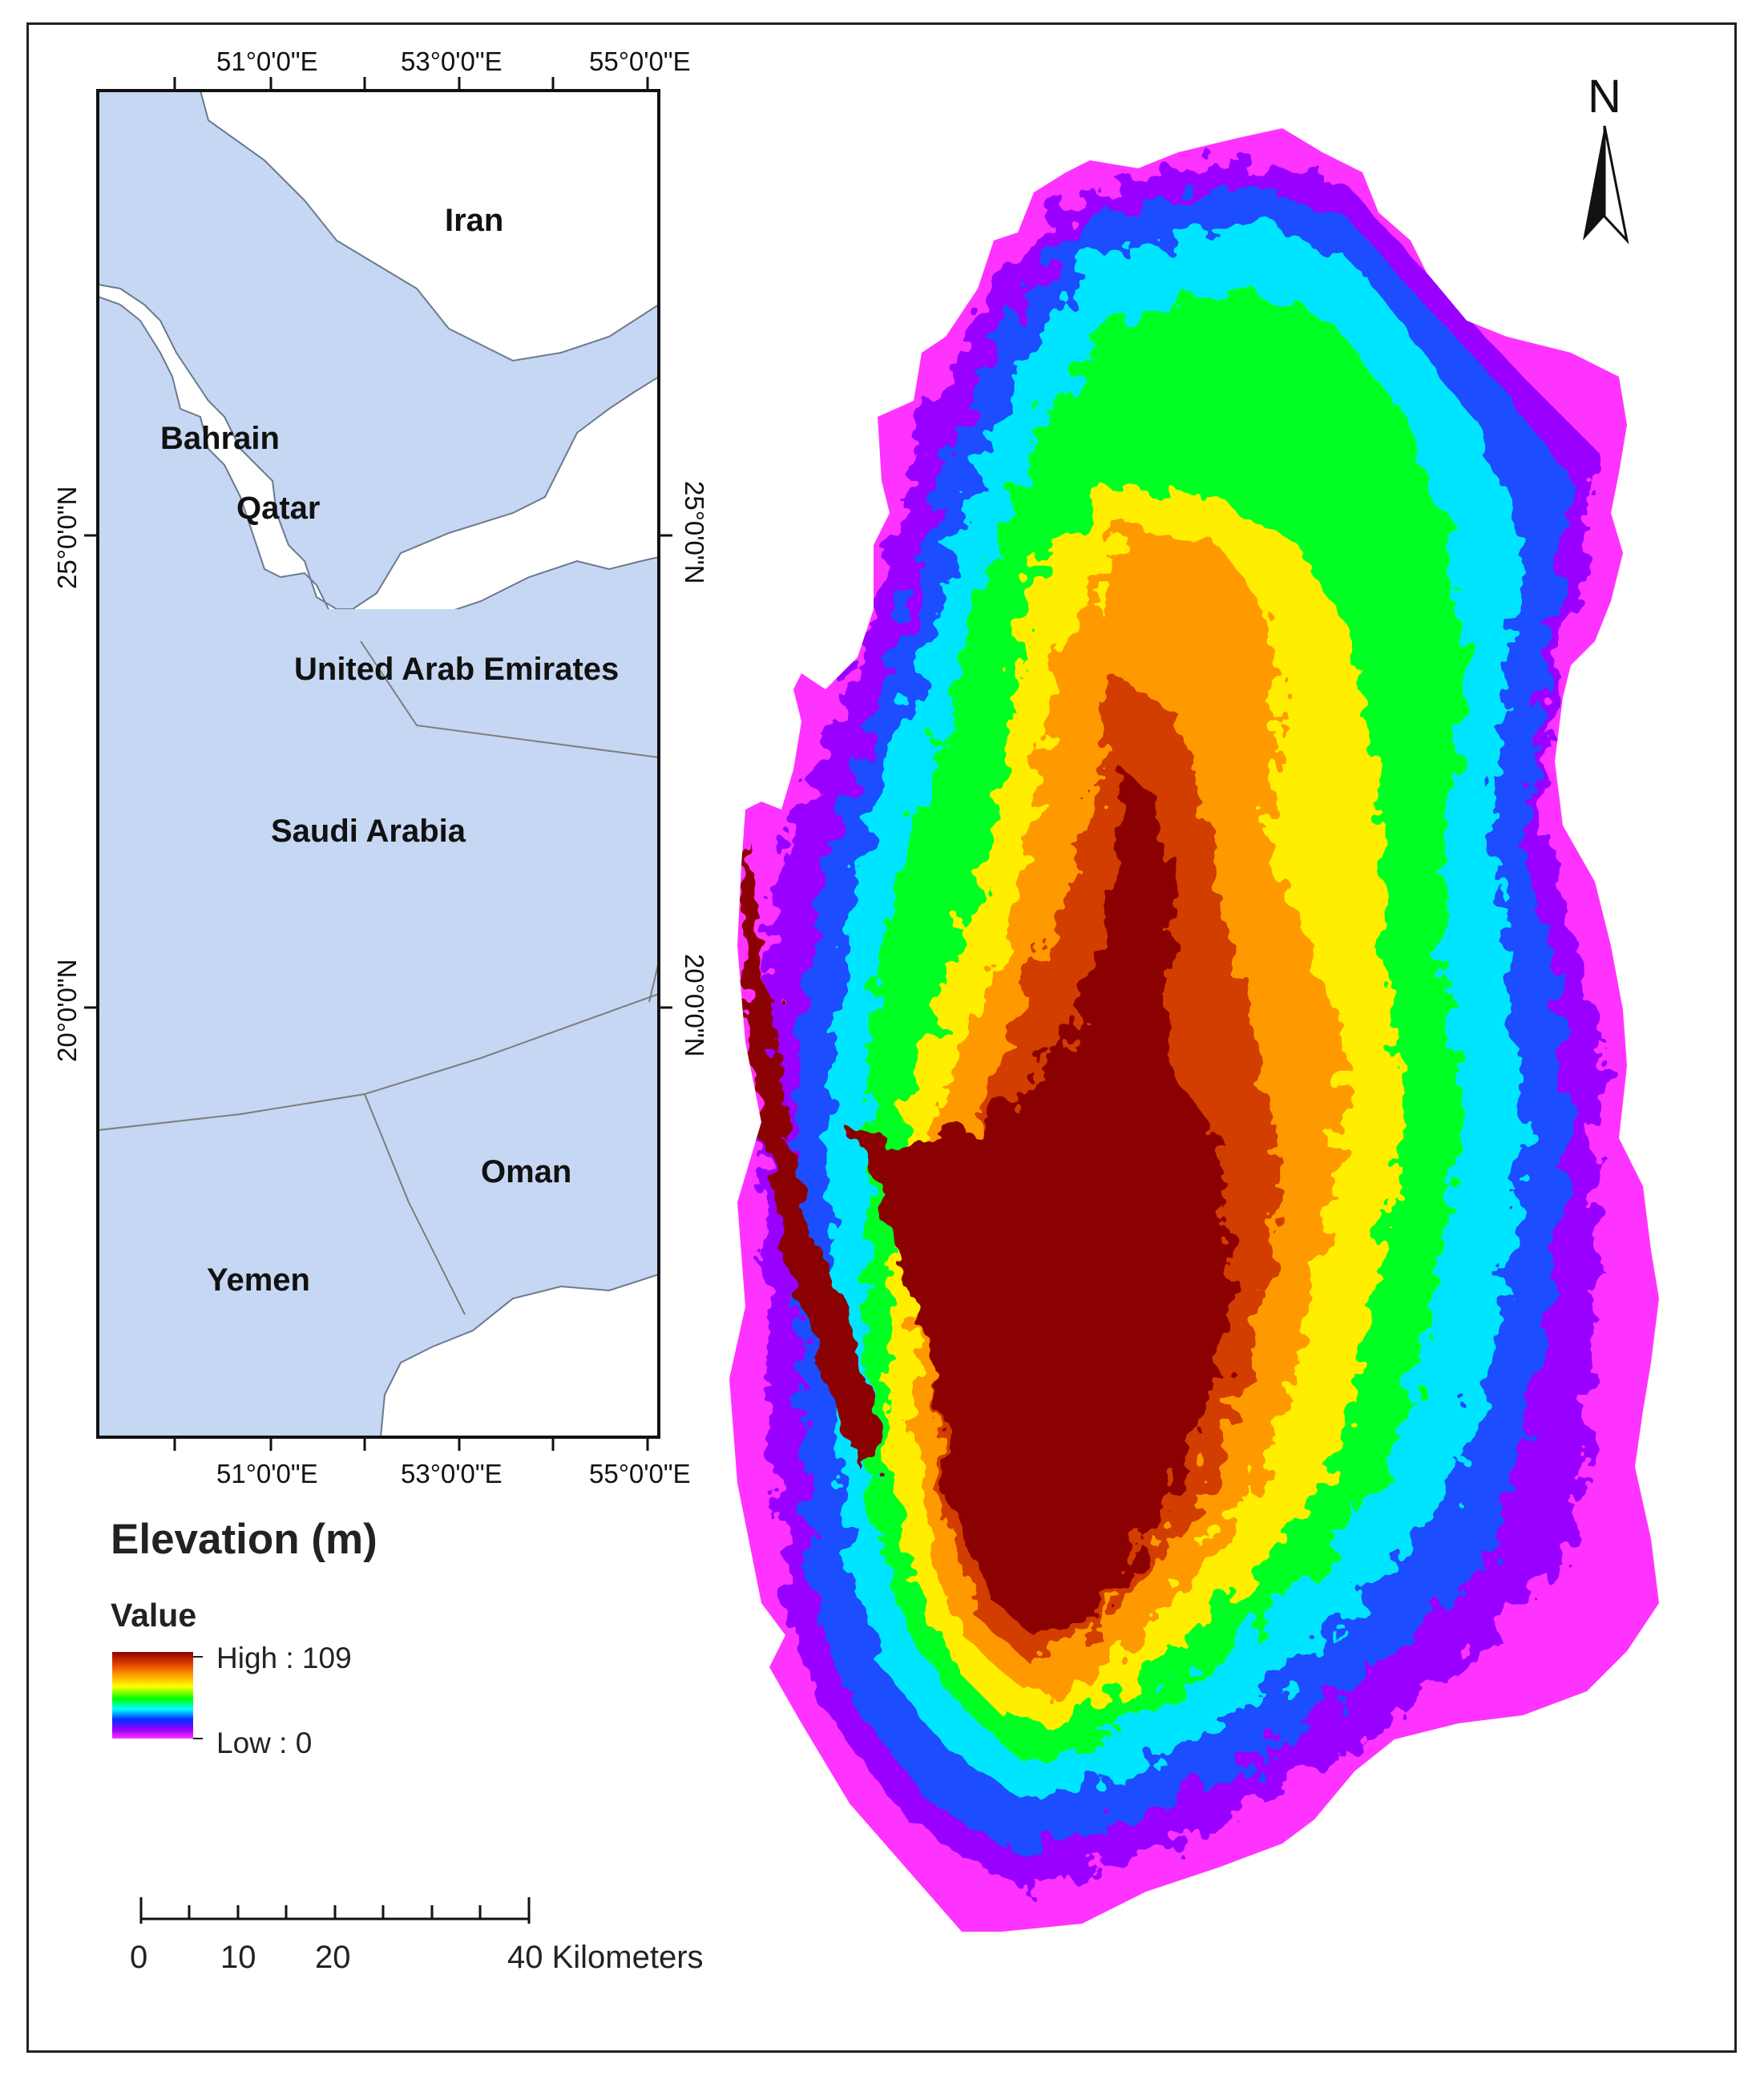 The width and height of the screenshot is (1764, 2080). What do you see at coordinates (264, 1743) in the screenshot?
I see `legend-low-label: Low : 0` at bounding box center [264, 1743].